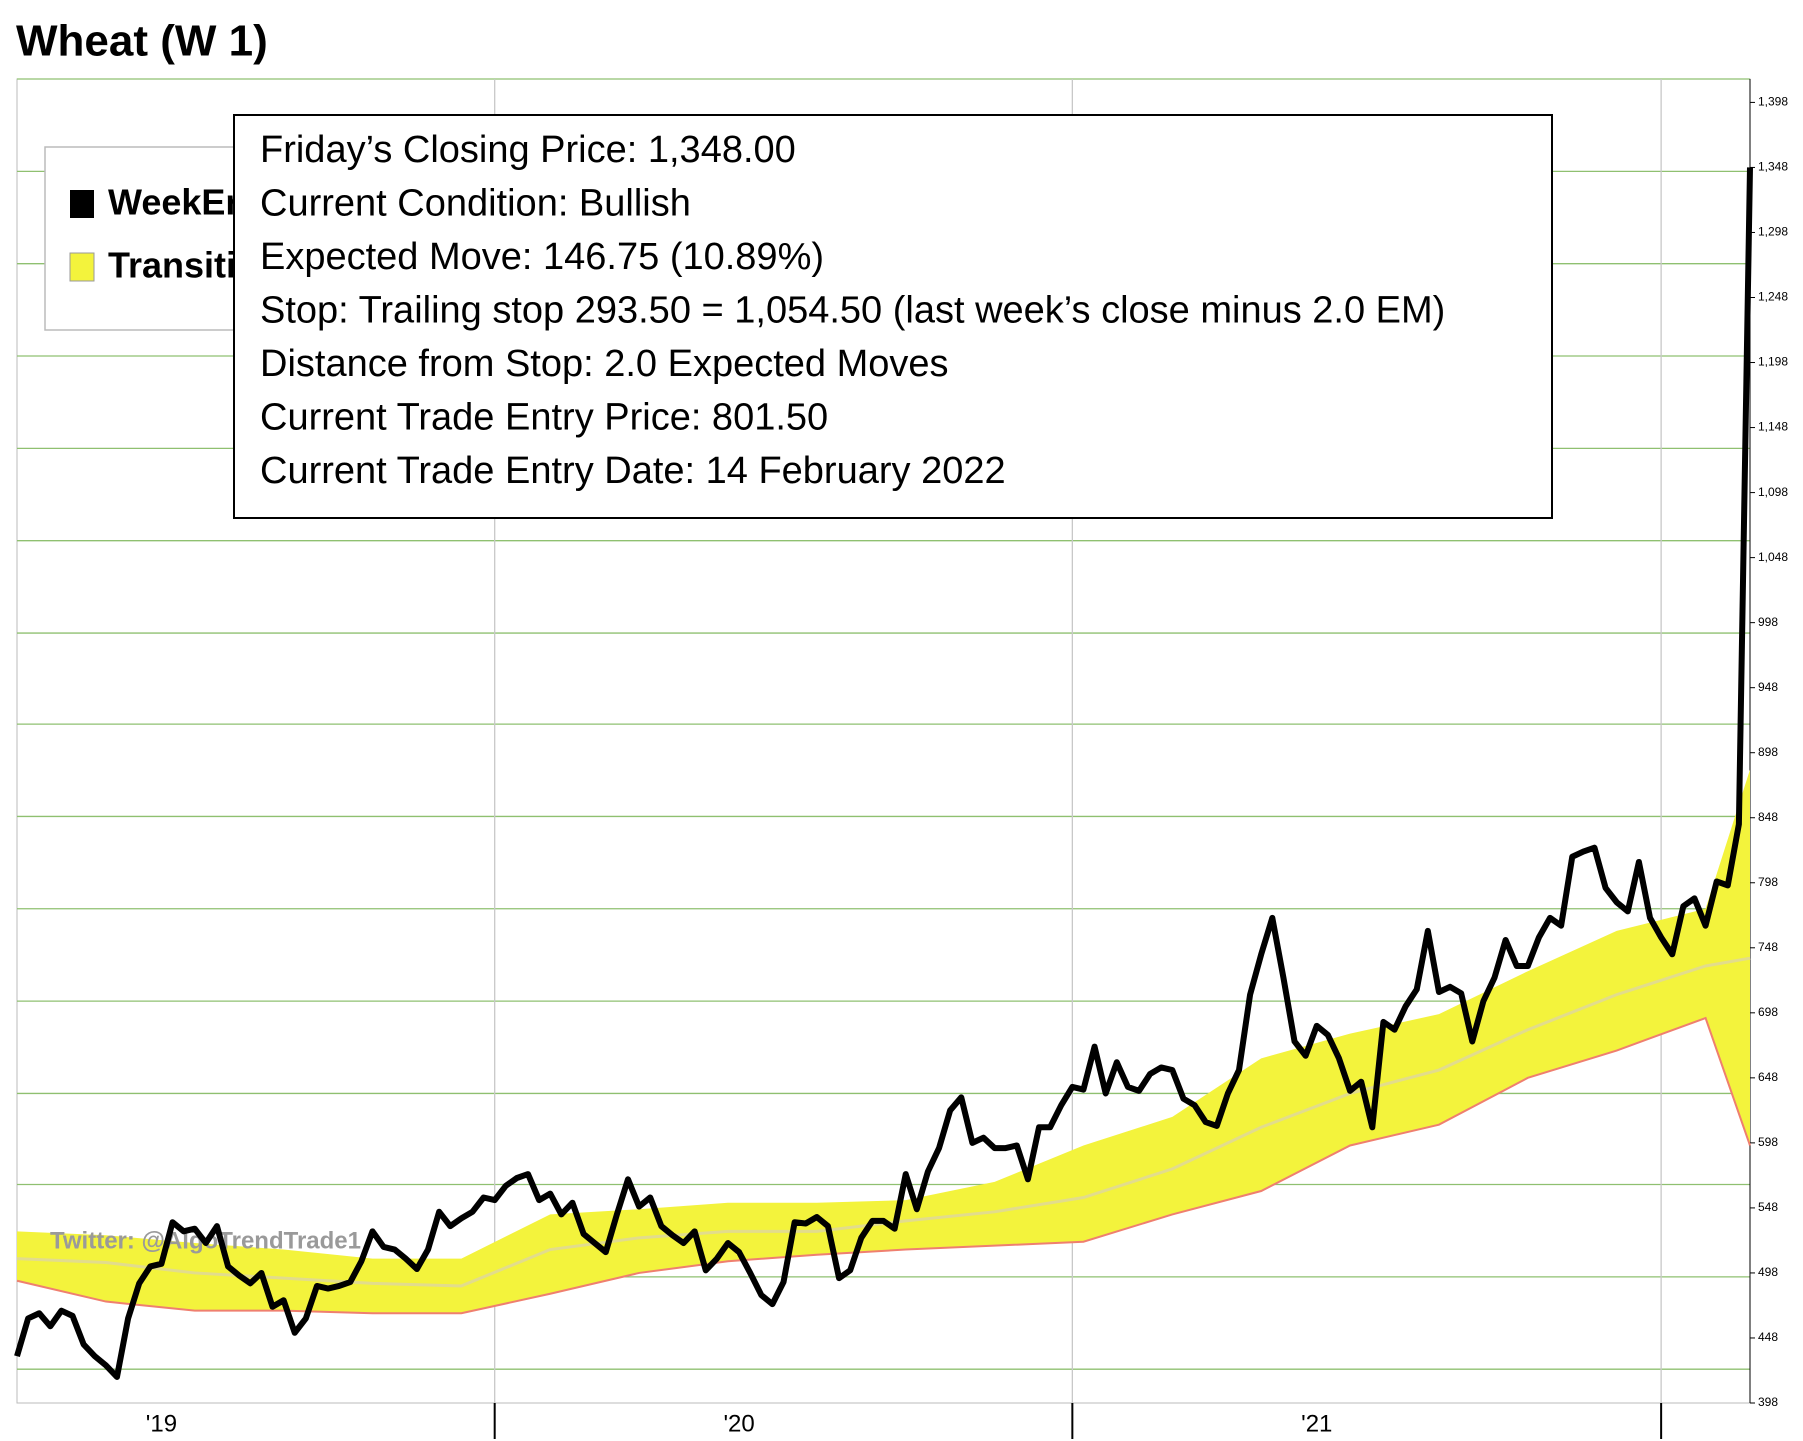 This screenshot has height=1441, width=1803. Describe the element at coordinates (1768, 1207) in the screenshot. I see `y-tick-label: 548` at that location.